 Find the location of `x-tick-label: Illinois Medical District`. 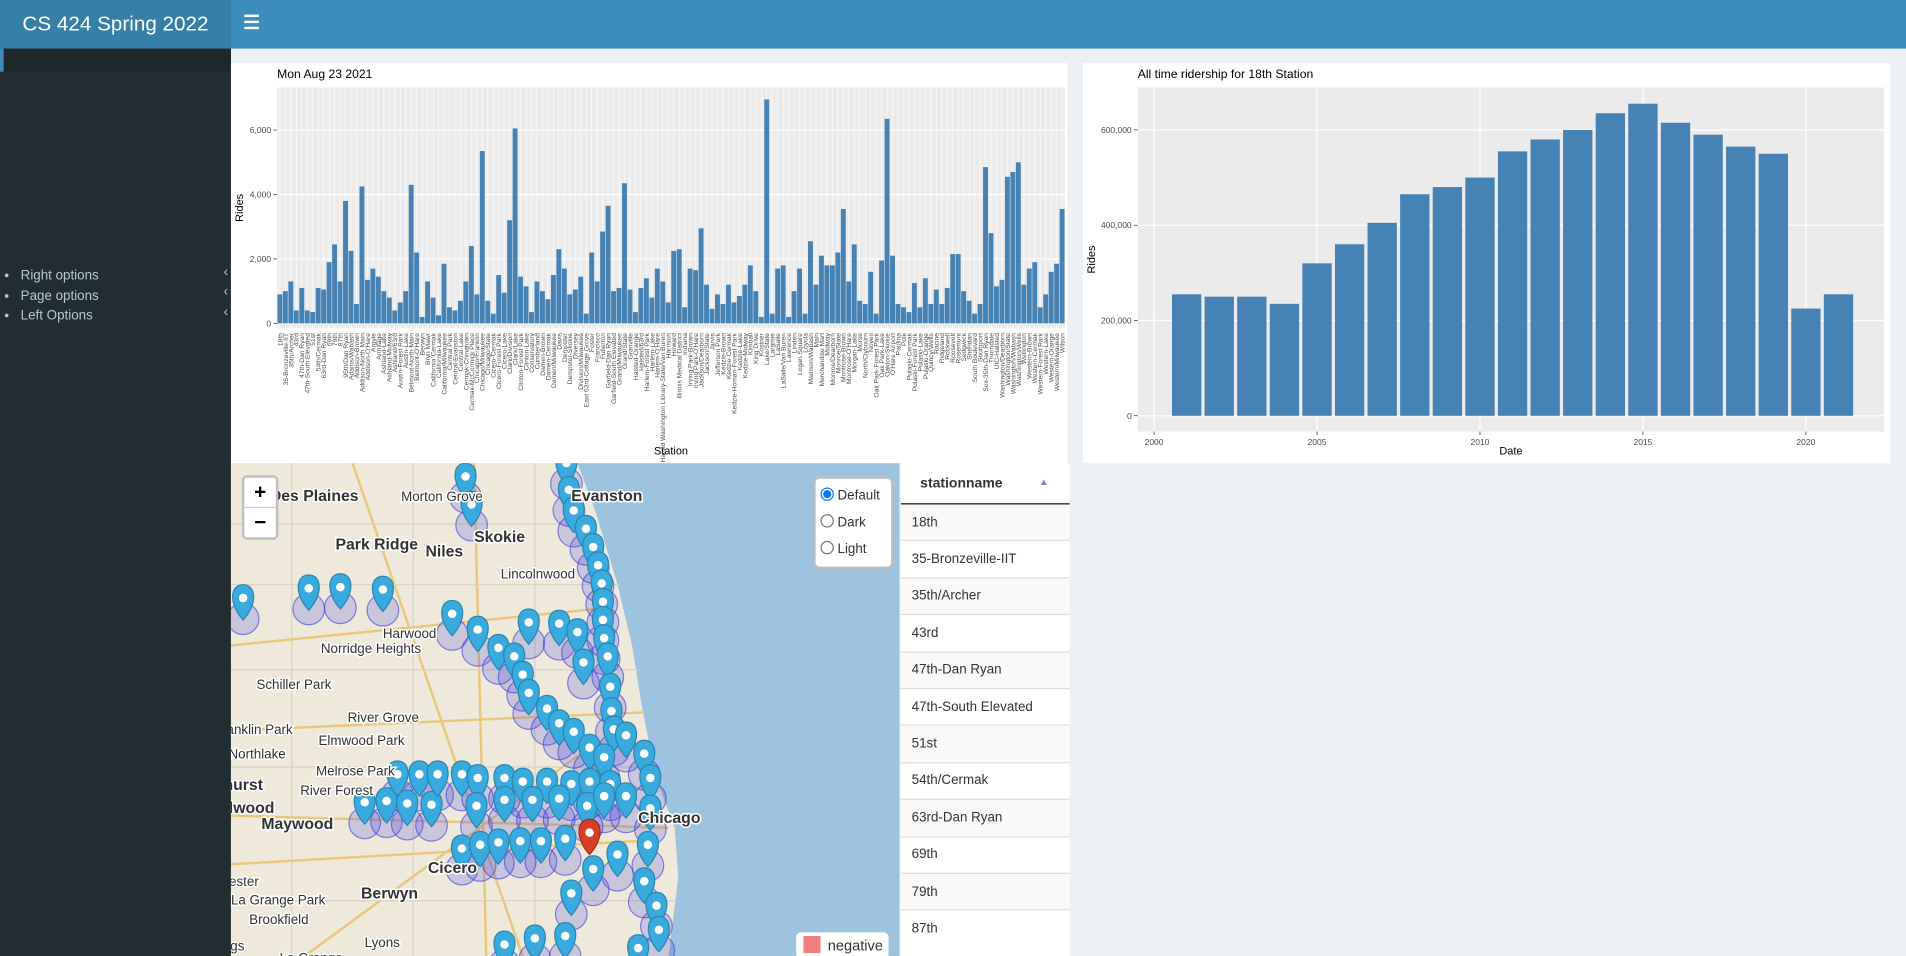

x-tick-label: Illinois Medical District is located at coordinates (680, 366).